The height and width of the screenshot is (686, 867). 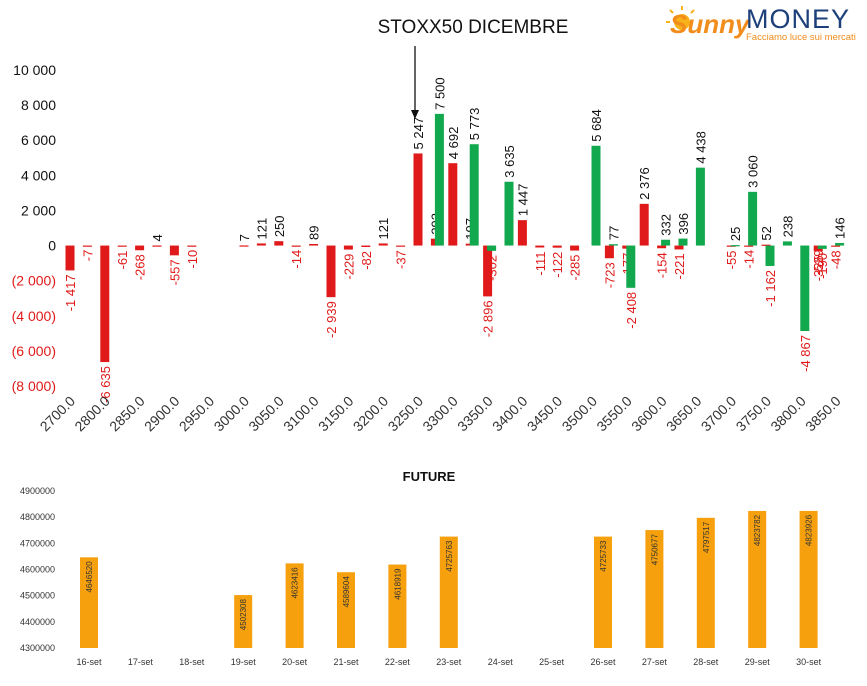 What do you see at coordinates (58, 414) in the screenshot?
I see `x-tick-label: 2700.0` at bounding box center [58, 414].